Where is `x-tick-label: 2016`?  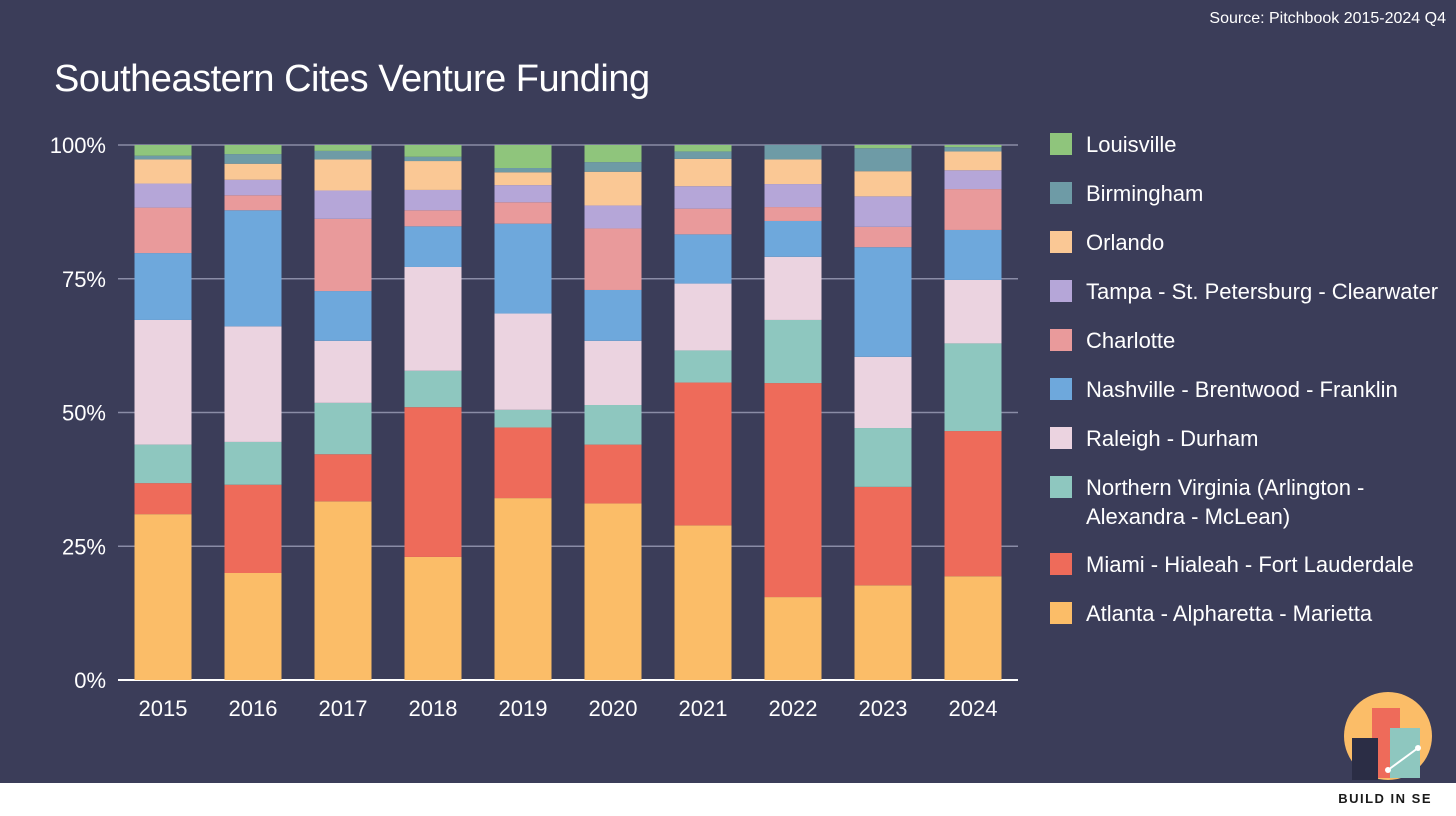
x-tick-label: 2016 is located at coordinates (253, 708).